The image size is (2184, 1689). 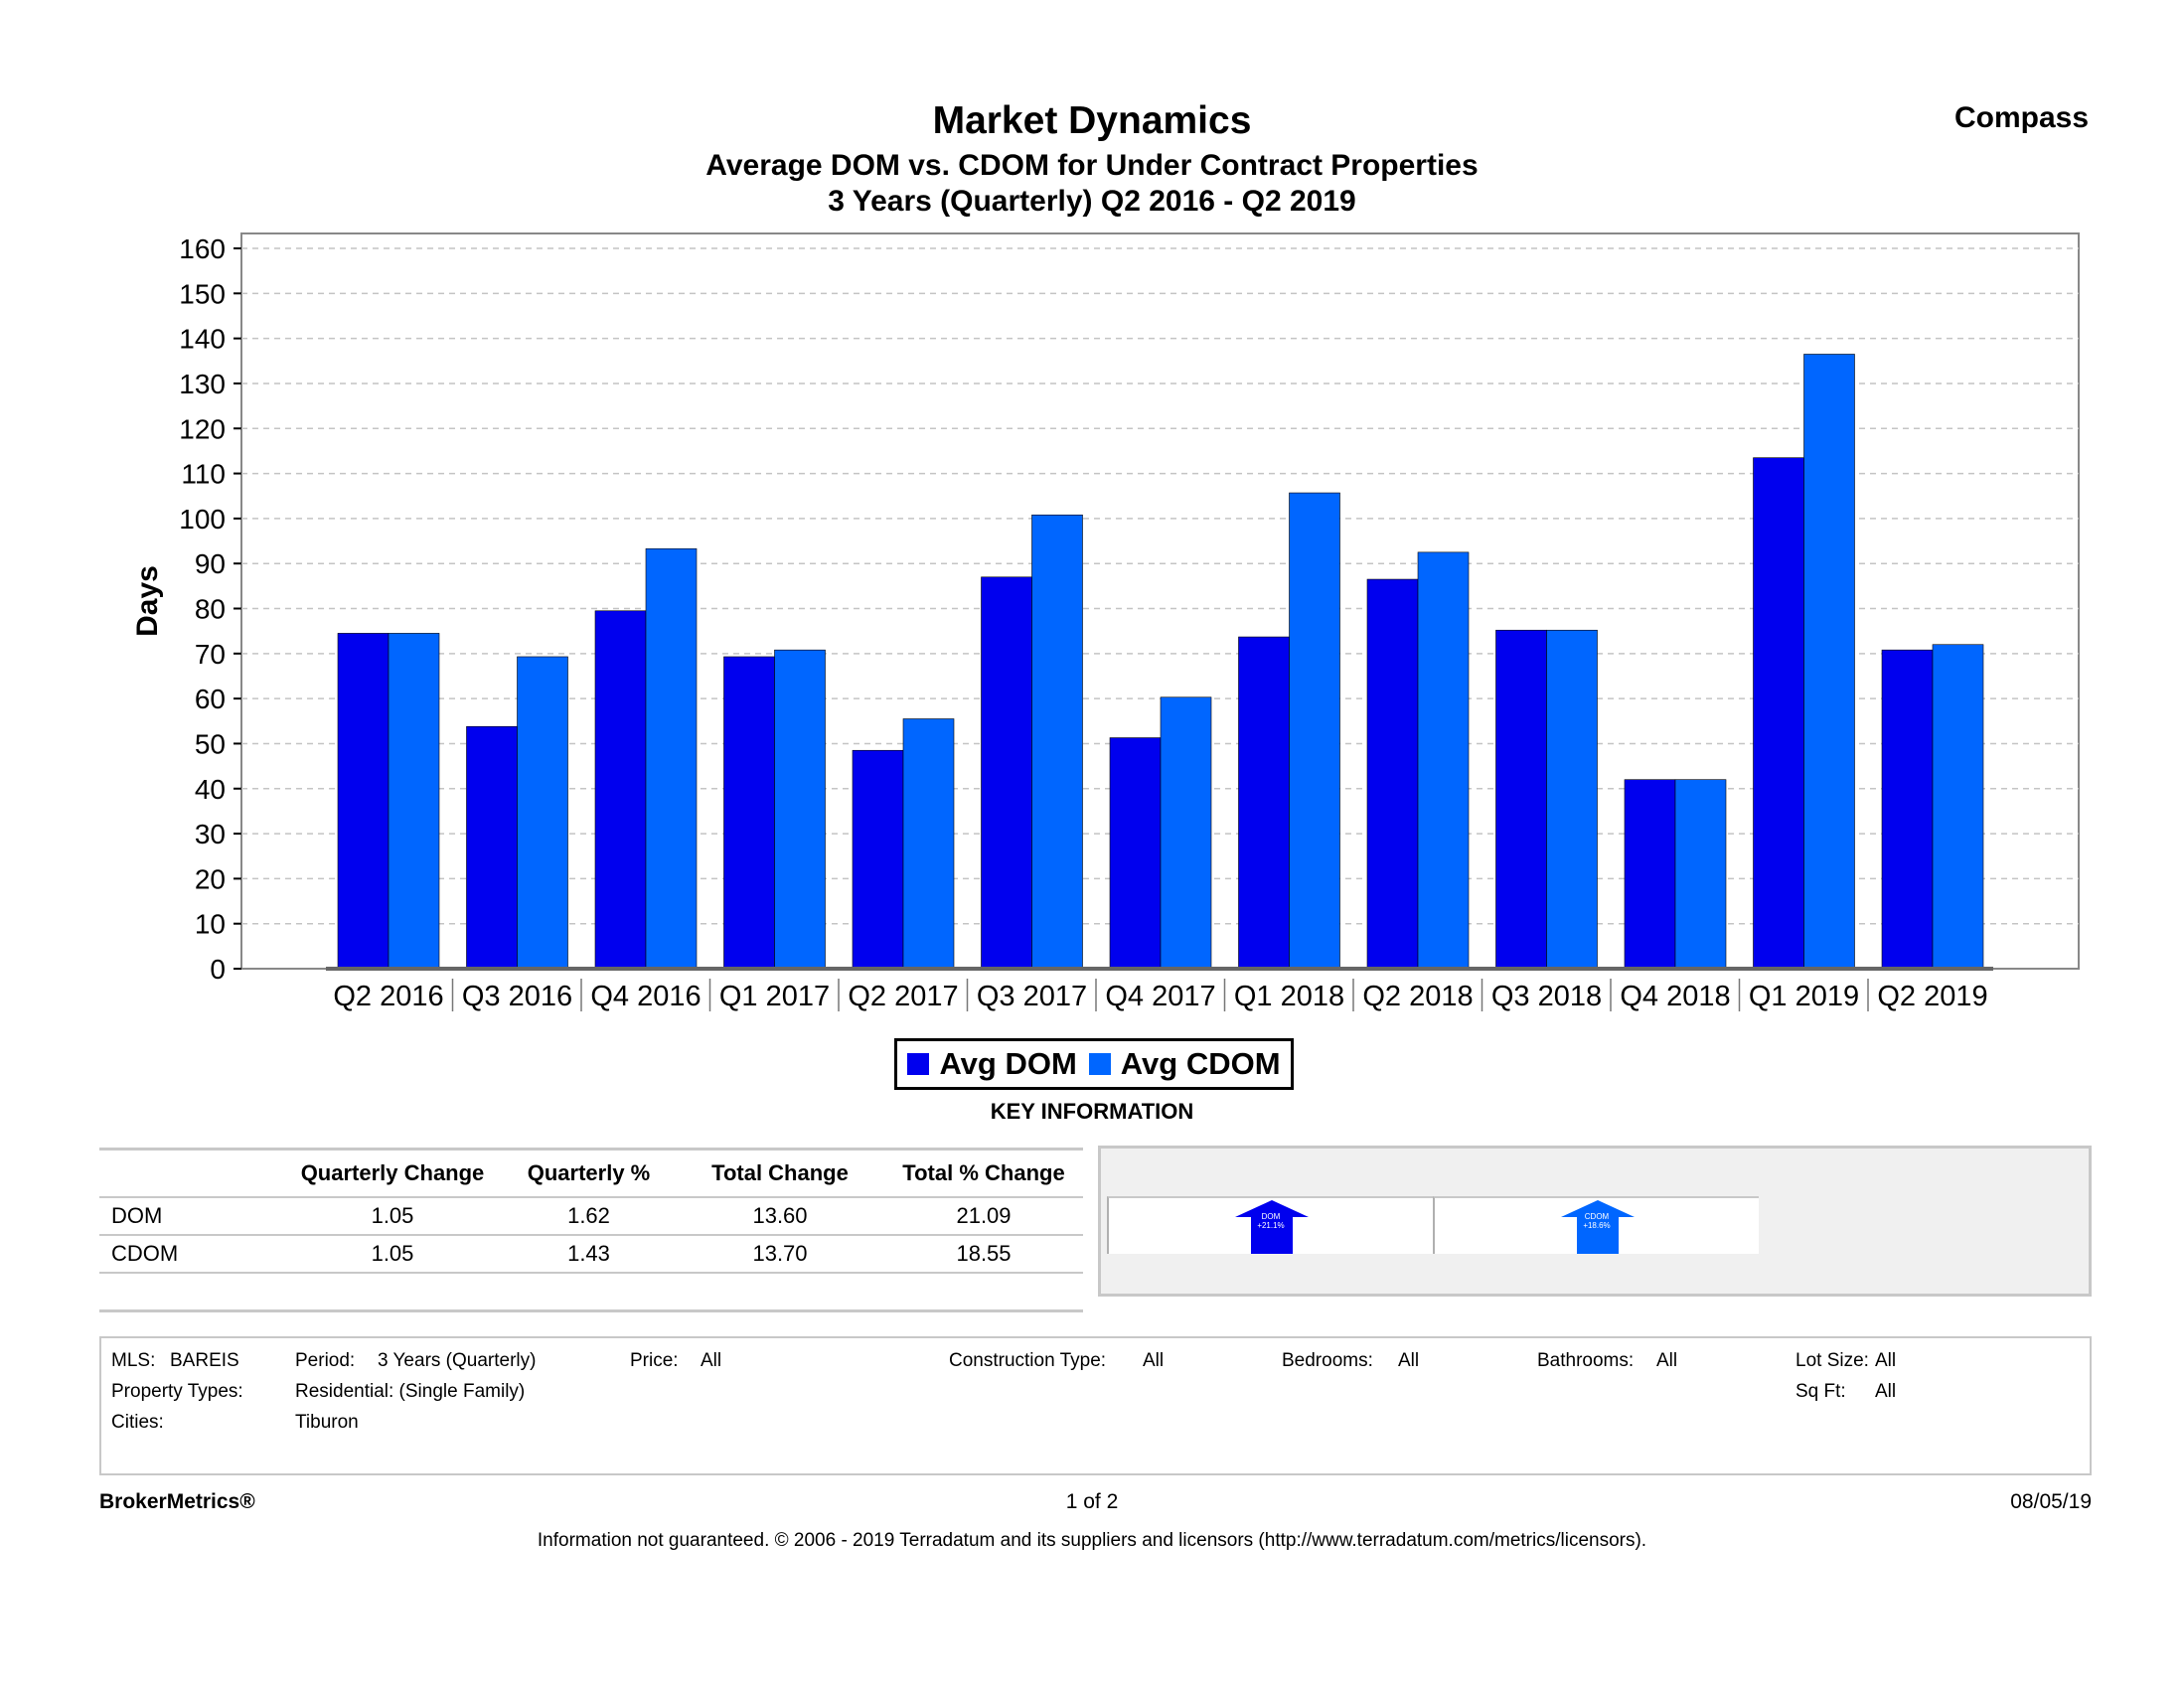 I want to click on footer-brand: BrokerMetrics®, so click(x=177, y=1501).